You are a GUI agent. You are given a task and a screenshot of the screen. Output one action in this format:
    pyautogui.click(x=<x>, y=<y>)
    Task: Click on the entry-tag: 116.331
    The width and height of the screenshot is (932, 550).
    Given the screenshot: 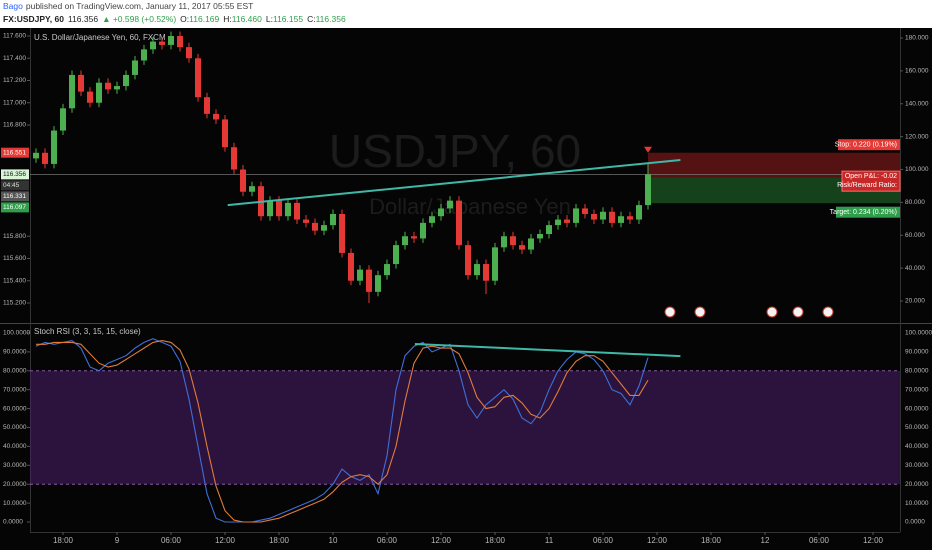 What is the action you would take?
    pyautogui.click(x=14, y=196)
    